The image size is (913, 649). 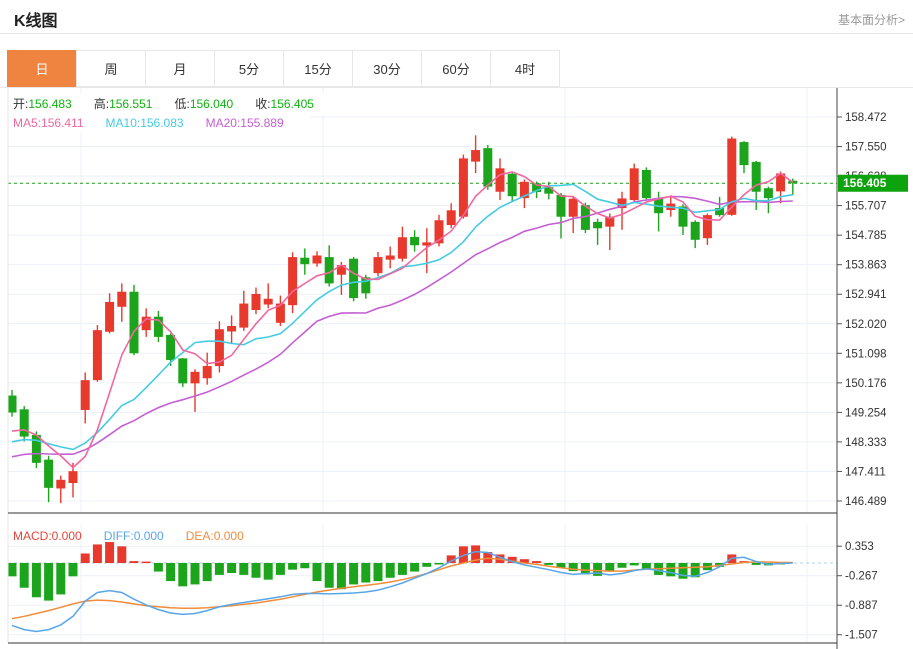 I want to click on legend-ohlc-item-1: 高:156.551, so click(x=123, y=104).